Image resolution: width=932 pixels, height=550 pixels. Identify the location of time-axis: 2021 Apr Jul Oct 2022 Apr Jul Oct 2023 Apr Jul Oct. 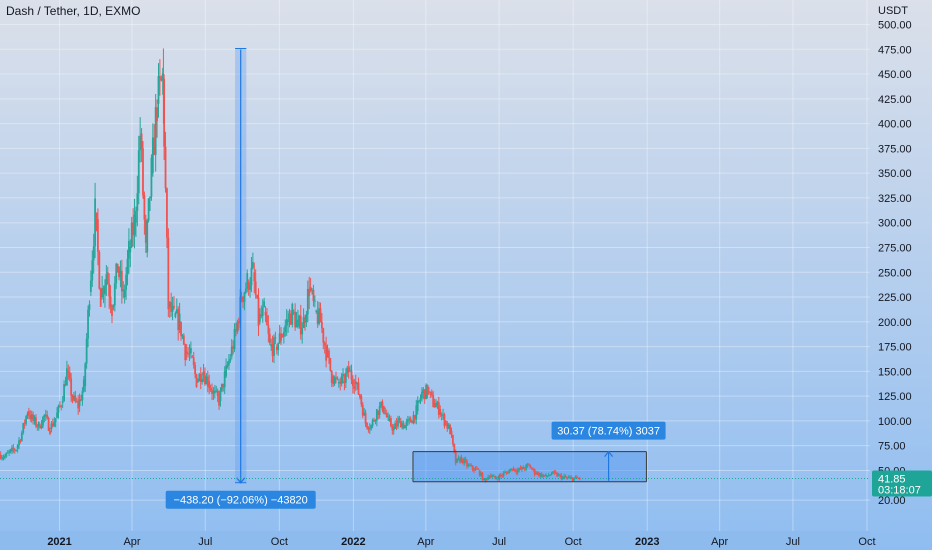
(438, 540).